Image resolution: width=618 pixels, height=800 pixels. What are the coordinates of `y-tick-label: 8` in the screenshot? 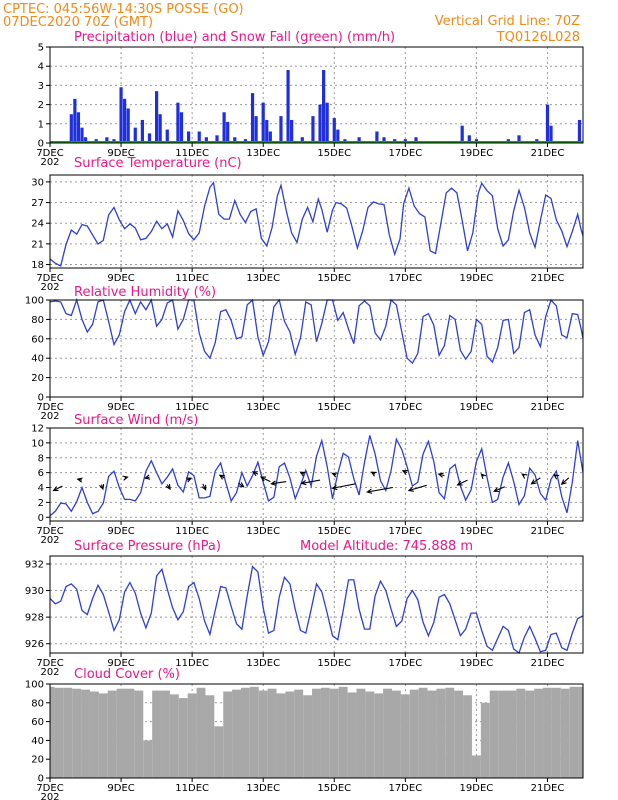 It's located at (41, 458).